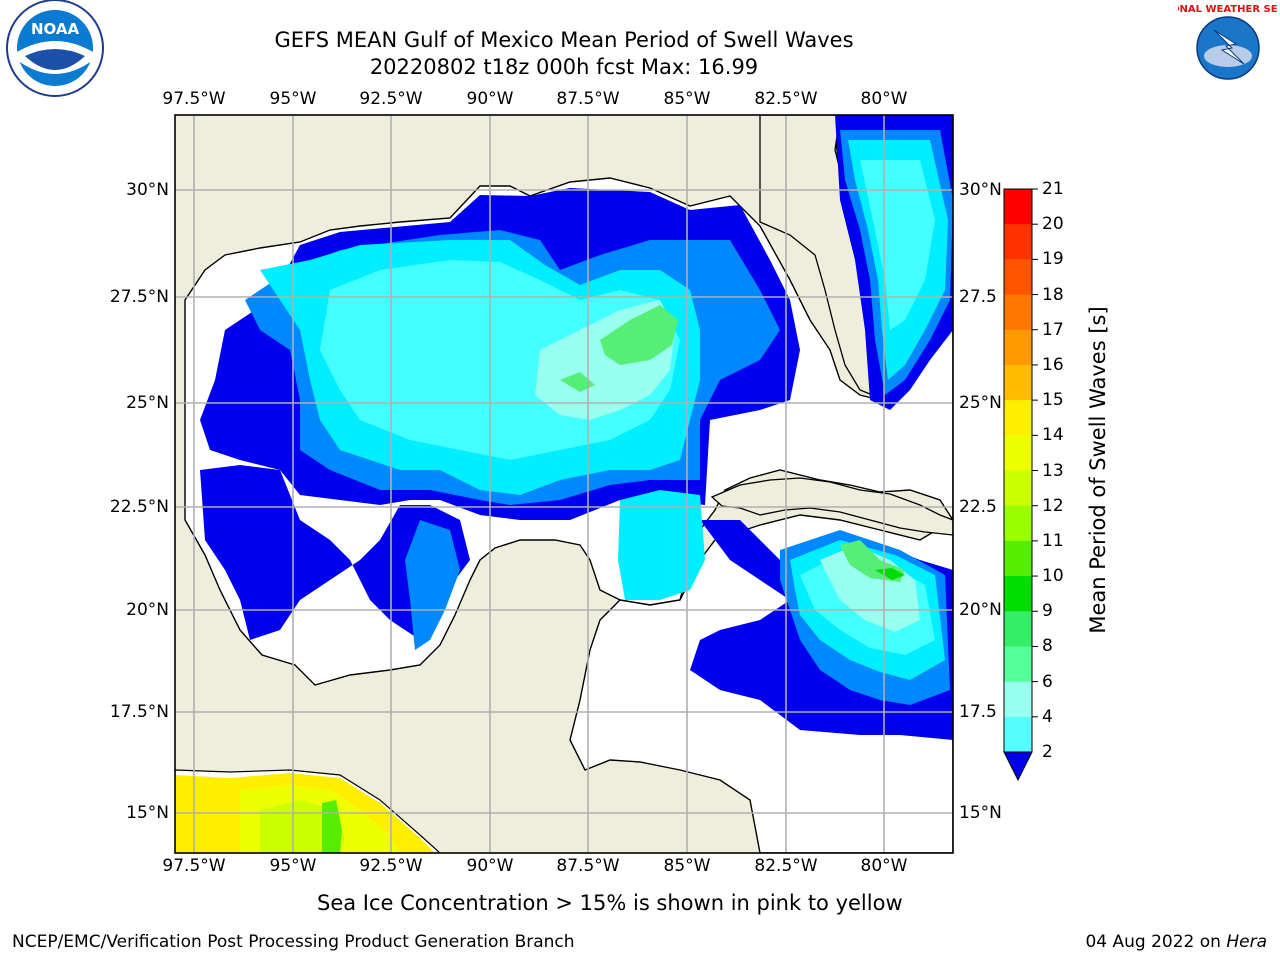 This screenshot has height=960, width=1280. What do you see at coordinates (55, 48) in the screenshot?
I see `noaa-logo: NOAA` at bounding box center [55, 48].